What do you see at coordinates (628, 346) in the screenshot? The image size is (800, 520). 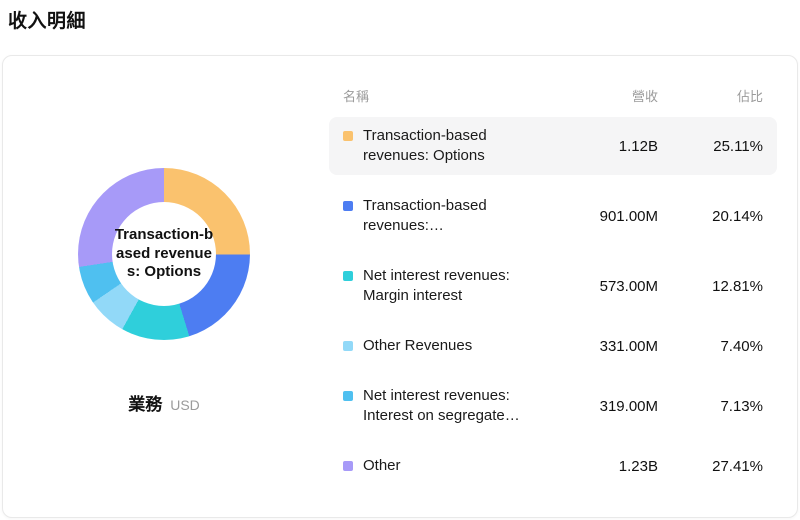 I see `row-revenue: 331.00M` at bounding box center [628, 346].